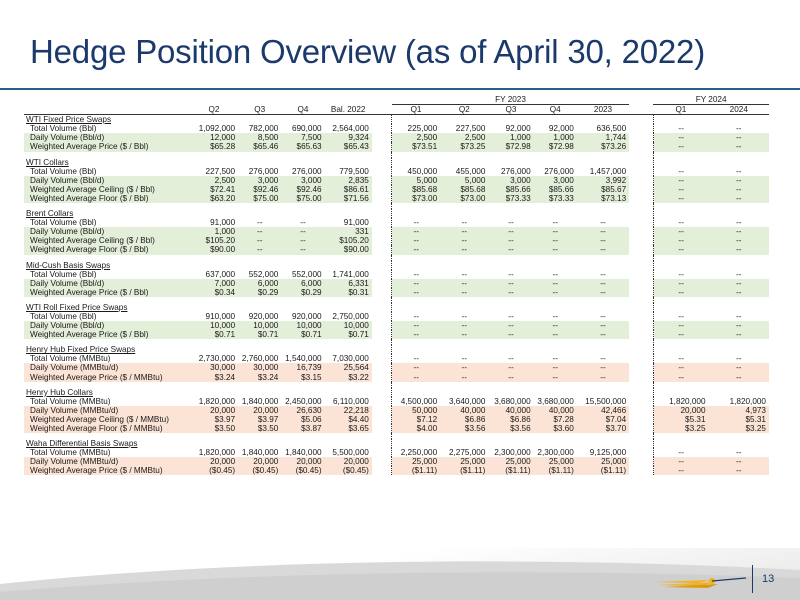 This screenshot has width=800, height=600. Describe the element at coordinates (348, 180) in the screenshot. I see `cell-value: 2,835` at that location.